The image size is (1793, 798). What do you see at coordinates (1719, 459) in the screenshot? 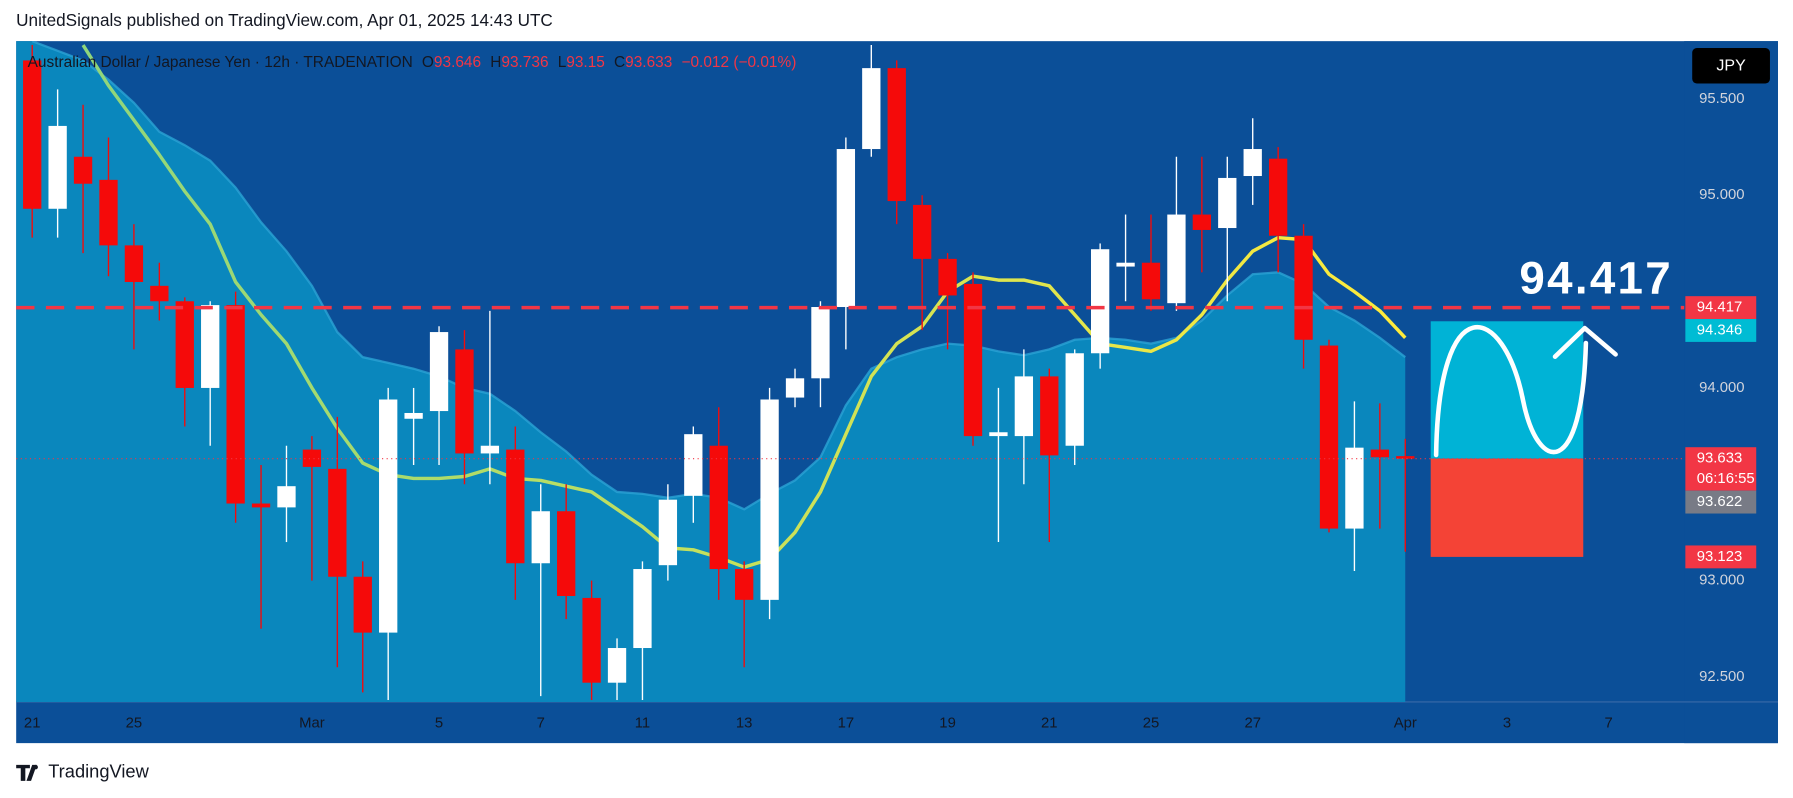
I see `price-label: 93.633` at bounding box center [1719, 459].